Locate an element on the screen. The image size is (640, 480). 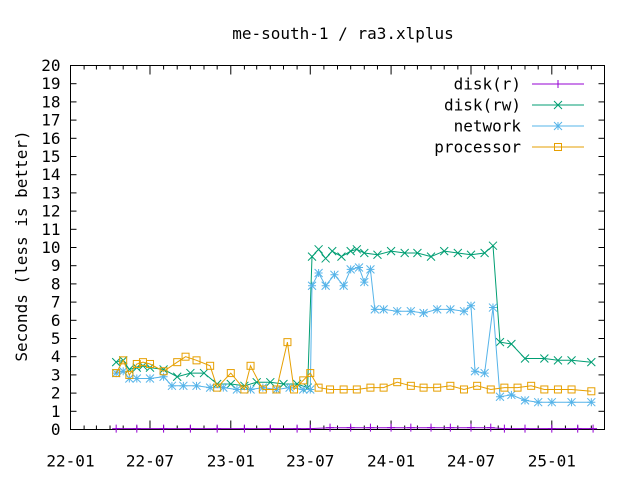
y-tick-label: 8 is located at coordinates (56, 283).